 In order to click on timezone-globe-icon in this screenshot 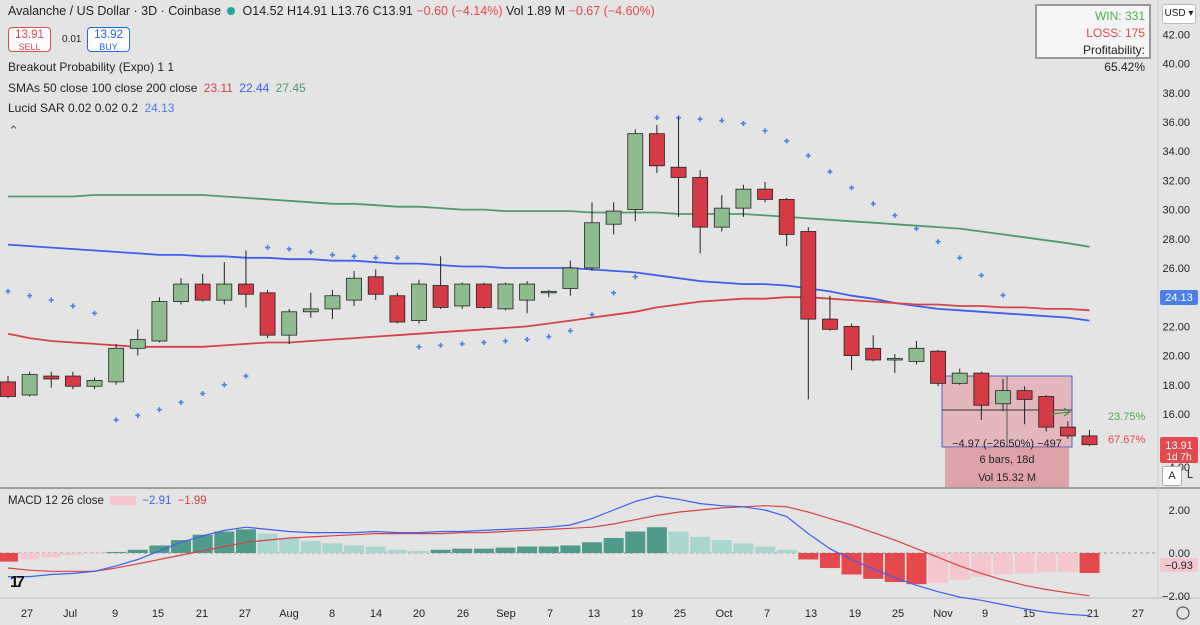, I will do `click(1183, 613)`.